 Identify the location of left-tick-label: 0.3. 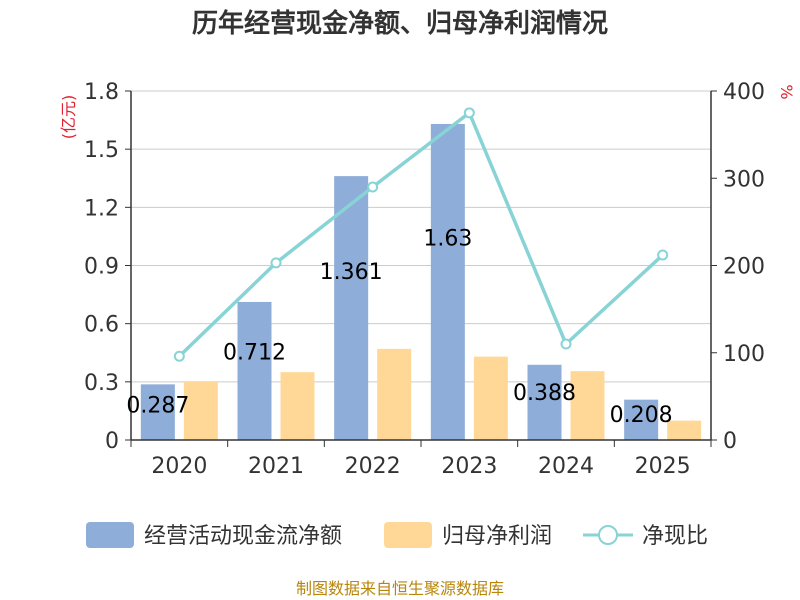
(101, 383).